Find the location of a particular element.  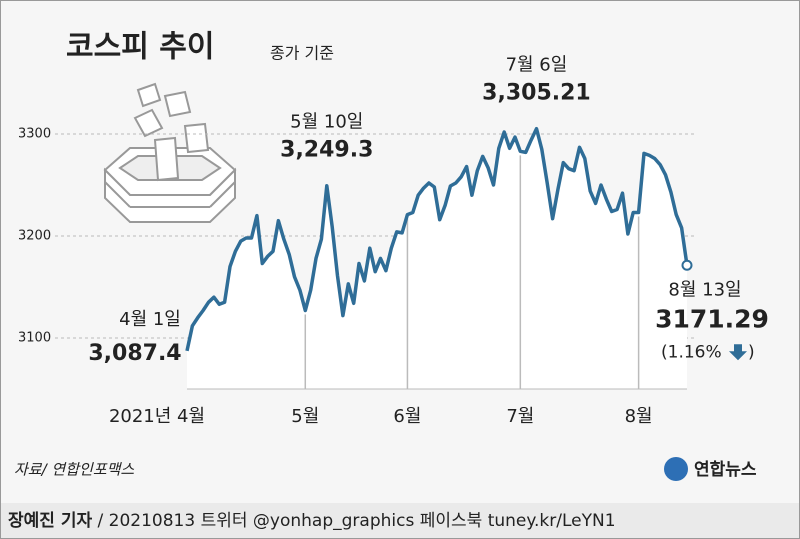

x-tick-label: 6월 is located at coordinates (407, 416).